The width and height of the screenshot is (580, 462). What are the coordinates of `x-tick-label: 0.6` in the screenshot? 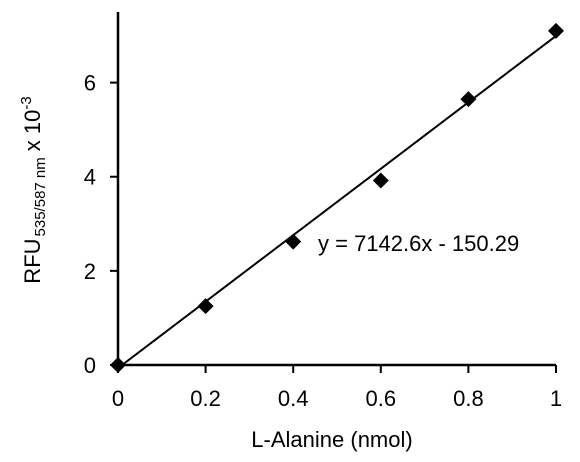 It's located at (381, 398).